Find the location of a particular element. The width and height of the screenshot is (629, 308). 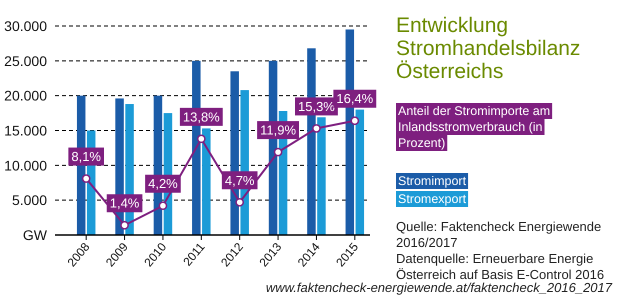

text: www.faktencheck-energiewende.at/faktencheck_2016_2017 is located at coordinates (439, 287).